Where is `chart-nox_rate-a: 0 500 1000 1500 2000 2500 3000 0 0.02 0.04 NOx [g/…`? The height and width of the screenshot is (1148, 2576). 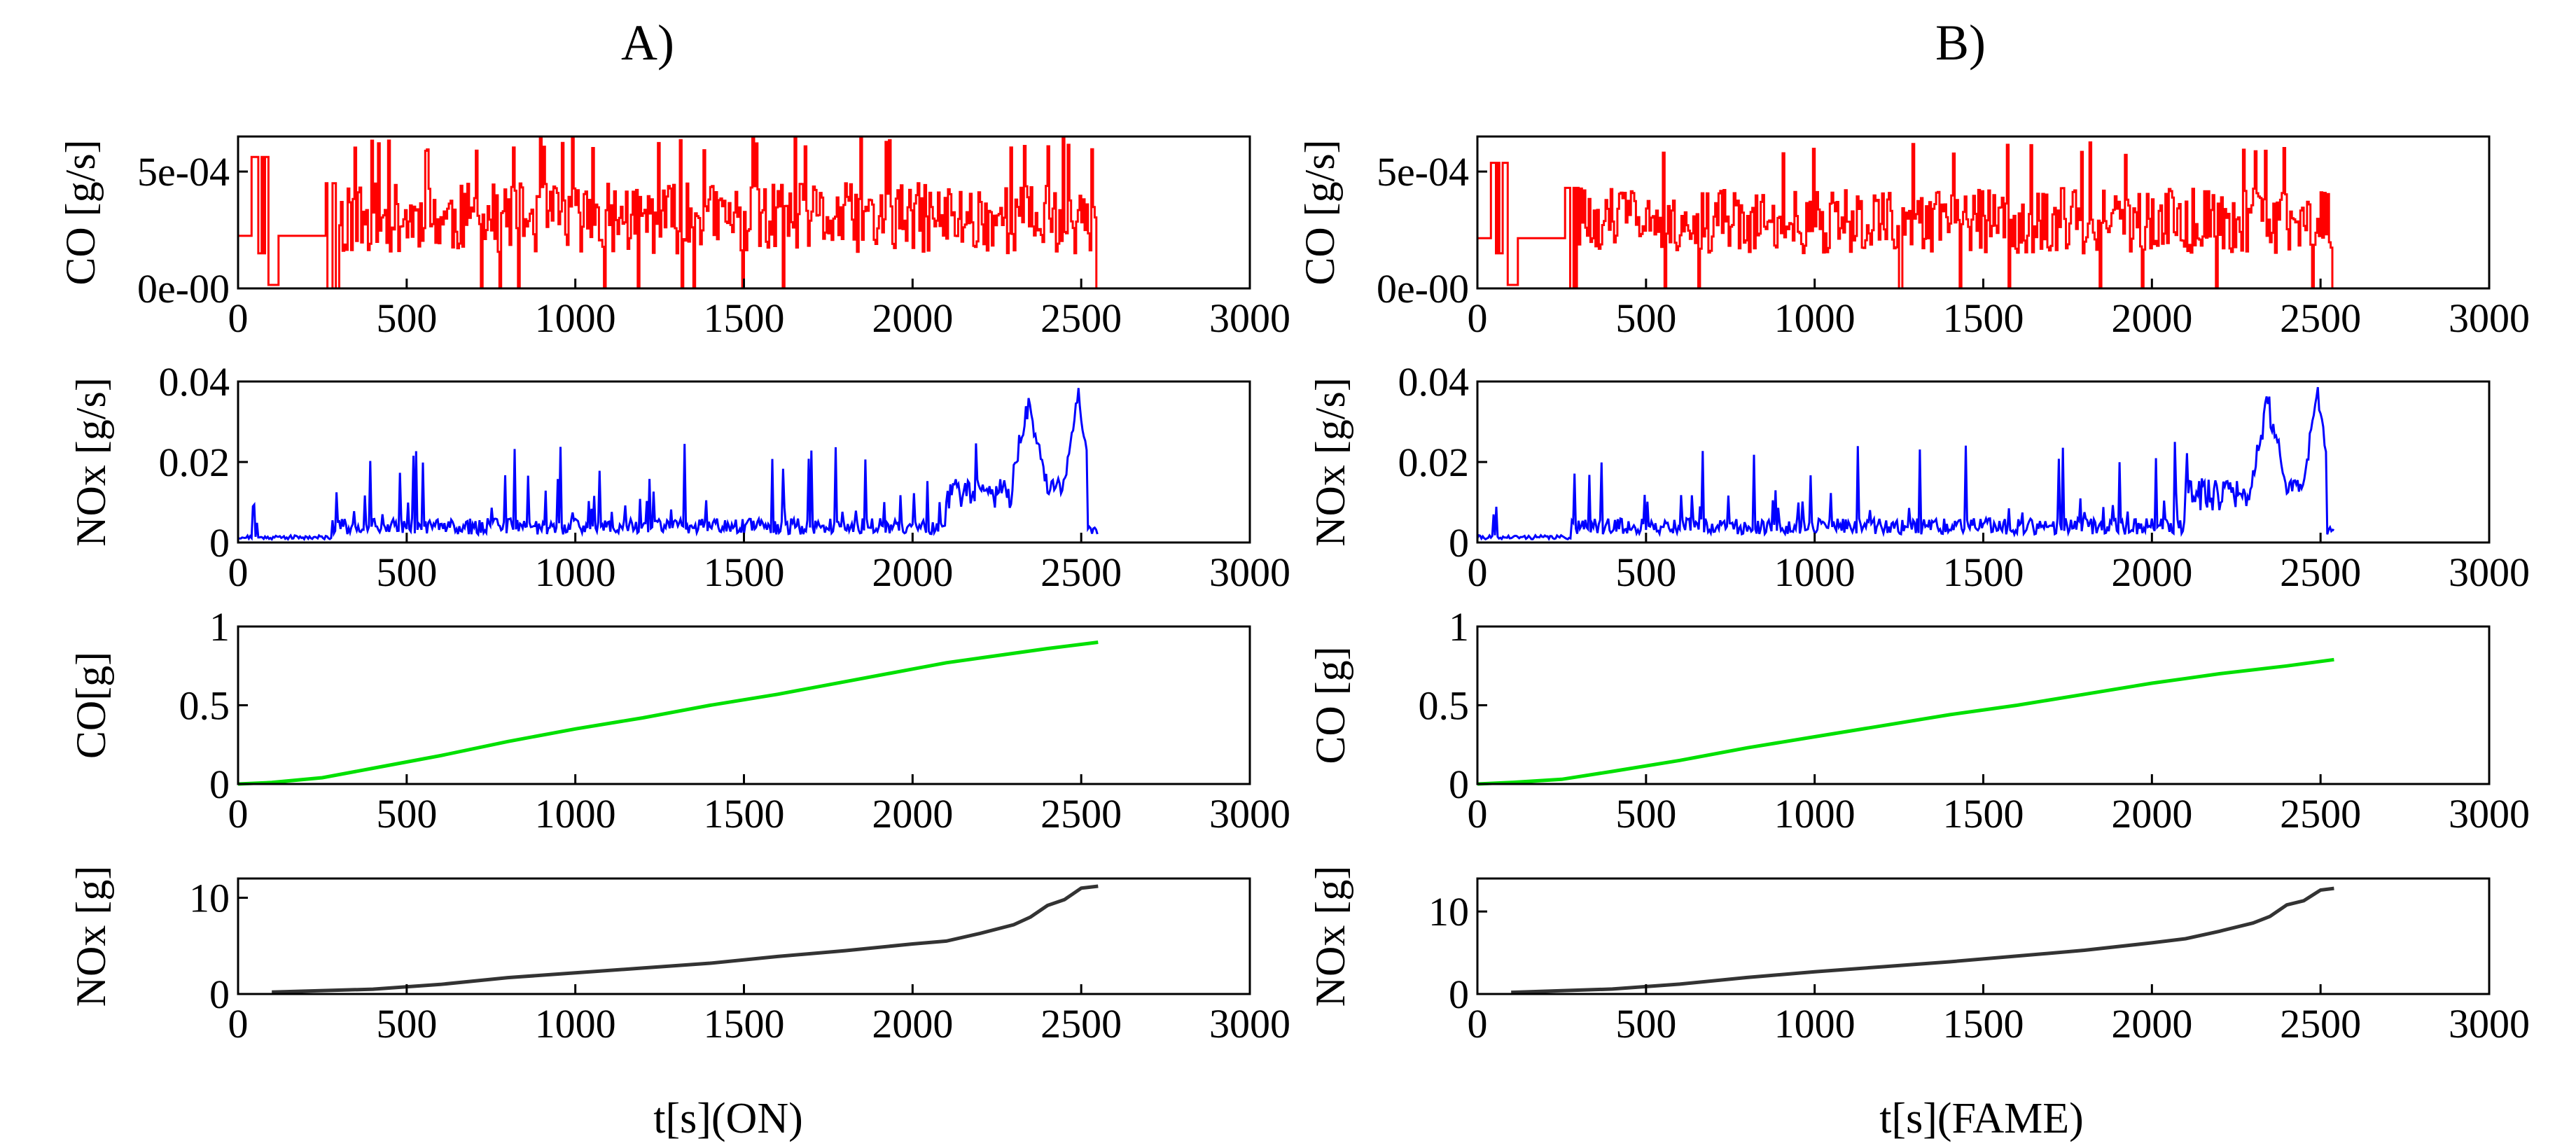 chart-nox_rate-a: 0 500 1000 1500 2000 2500 3000 0 0.02 0.04 NOx [g/… is located at coordinates (679, 477).